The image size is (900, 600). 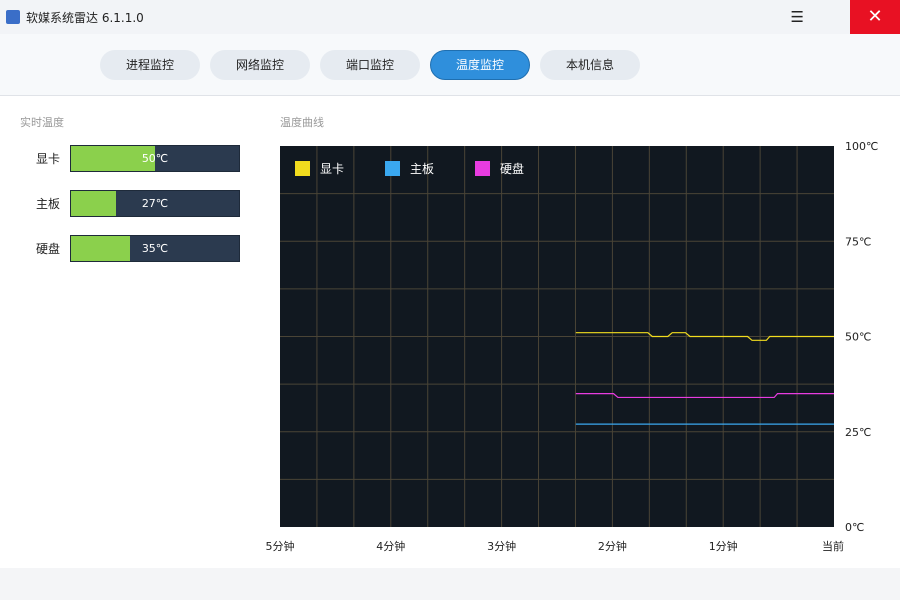 I want to click on y-tick-label: 0℃, so click(x=854, y=527).